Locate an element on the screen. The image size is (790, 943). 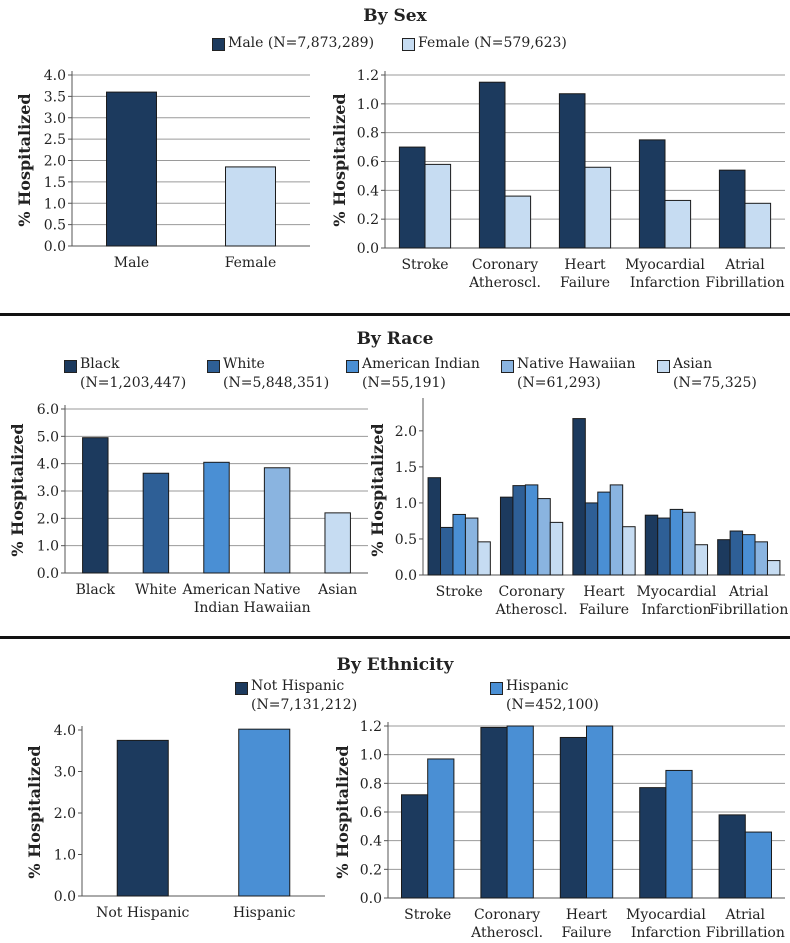
eth_overall-ytick-label: 3.0 is located at coordinates (65, 773).